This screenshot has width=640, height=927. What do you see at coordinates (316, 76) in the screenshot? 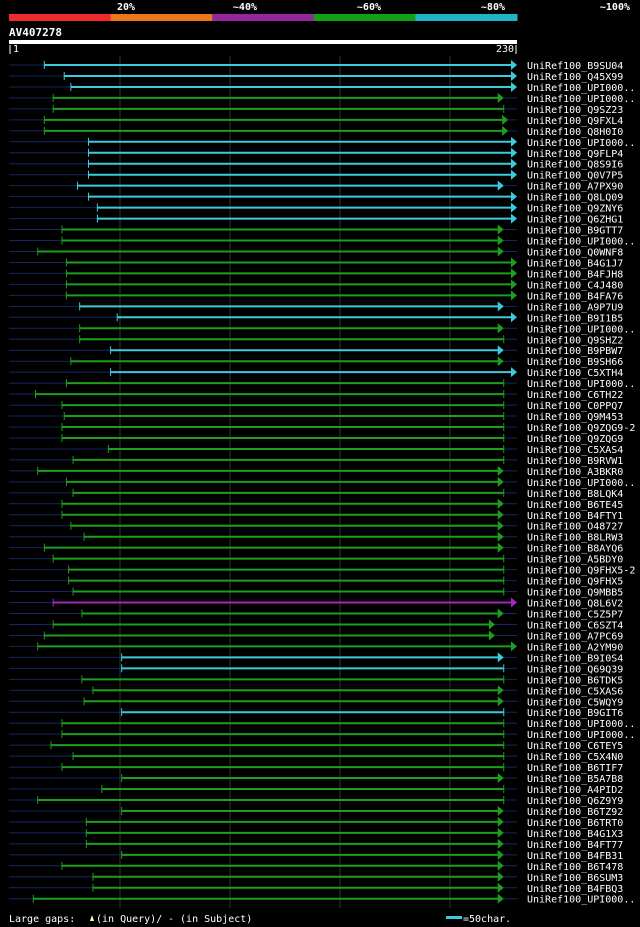
I see `hit-row: UniRef100_Q45X99` at bounding box center [316, 76].